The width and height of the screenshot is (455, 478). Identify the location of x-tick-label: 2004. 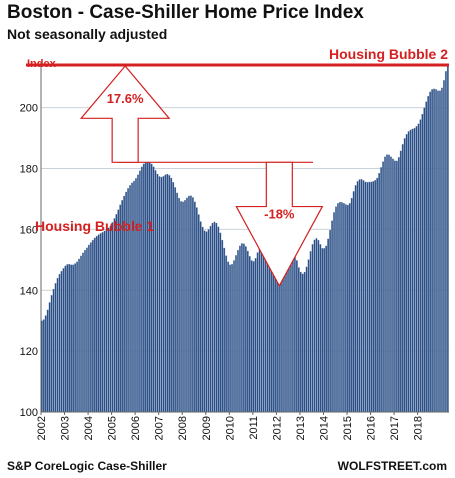
(89, 428).